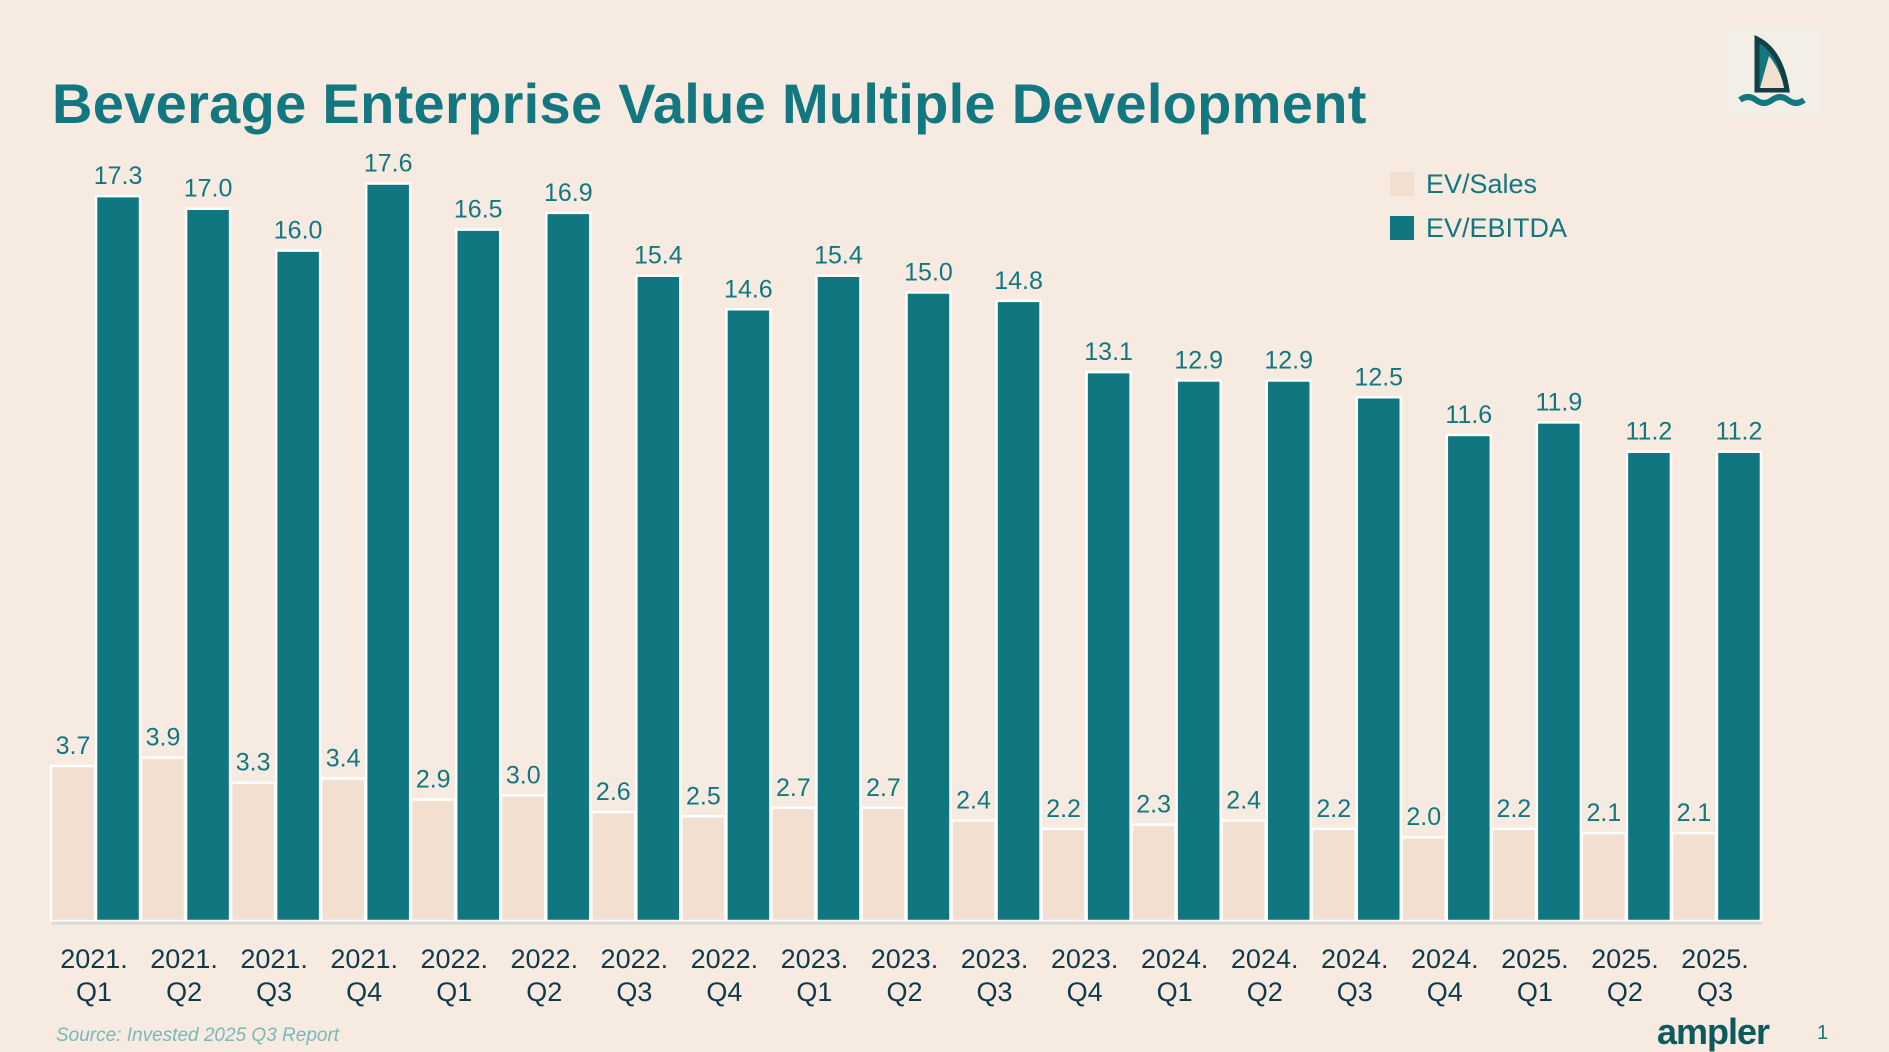 This screenshot has height=1052, width=1889. I want to click on data-label: 16.9, so click(568, 193).